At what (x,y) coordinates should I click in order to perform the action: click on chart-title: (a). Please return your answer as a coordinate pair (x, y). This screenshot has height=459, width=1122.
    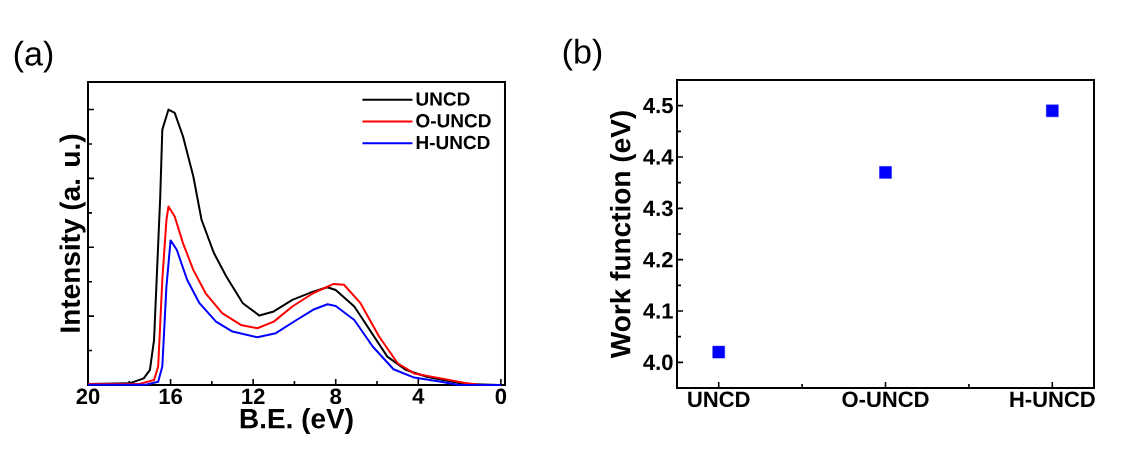
    Looking at the image, I should click on (33, 56).